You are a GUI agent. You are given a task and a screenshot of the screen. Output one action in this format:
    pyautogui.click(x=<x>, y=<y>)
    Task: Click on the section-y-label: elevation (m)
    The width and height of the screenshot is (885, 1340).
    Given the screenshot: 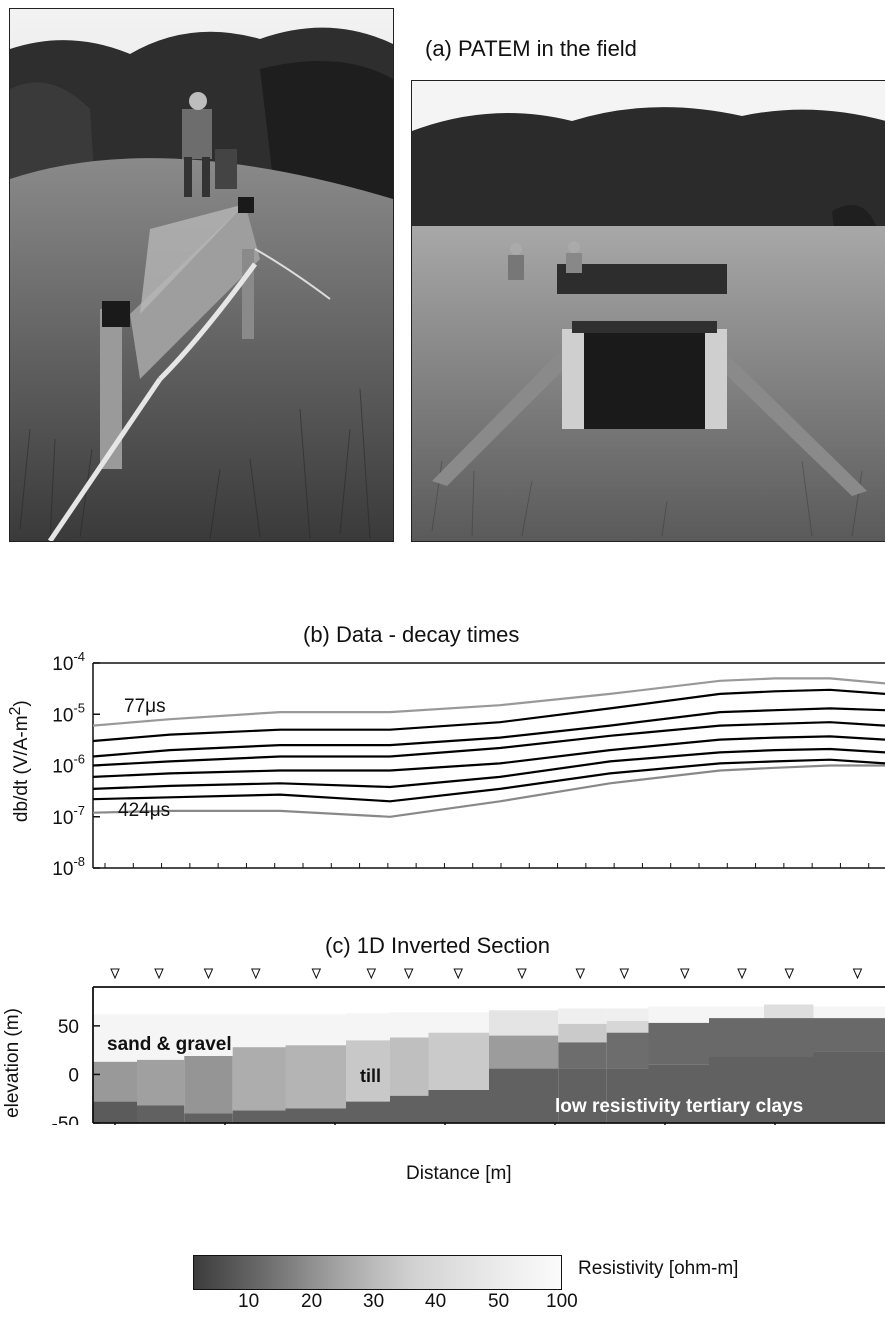 What is the action you would take?
    pyautogui.click(x=12, y=1063)
    